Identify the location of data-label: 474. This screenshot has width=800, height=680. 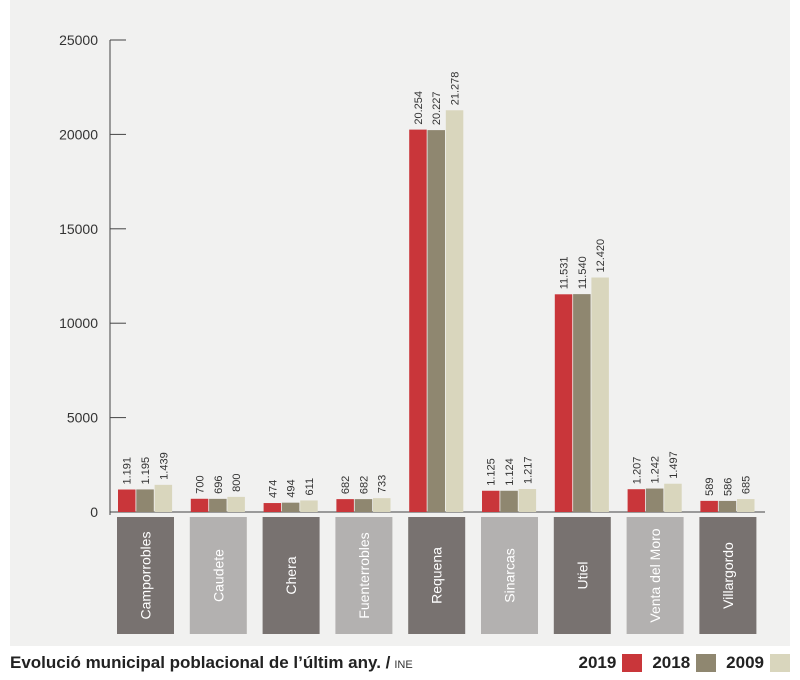
(273, 489).